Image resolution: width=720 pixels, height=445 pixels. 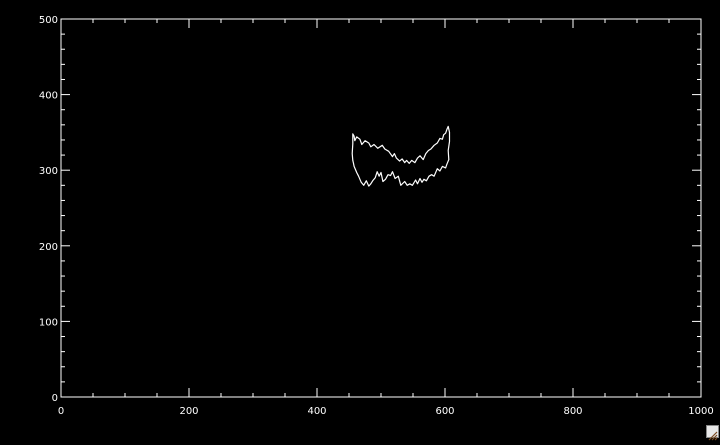 What do you see at coordinates (48, 322) in the screenshot?
I see `y-tick-label: 100` at bounding box center [48, 322].